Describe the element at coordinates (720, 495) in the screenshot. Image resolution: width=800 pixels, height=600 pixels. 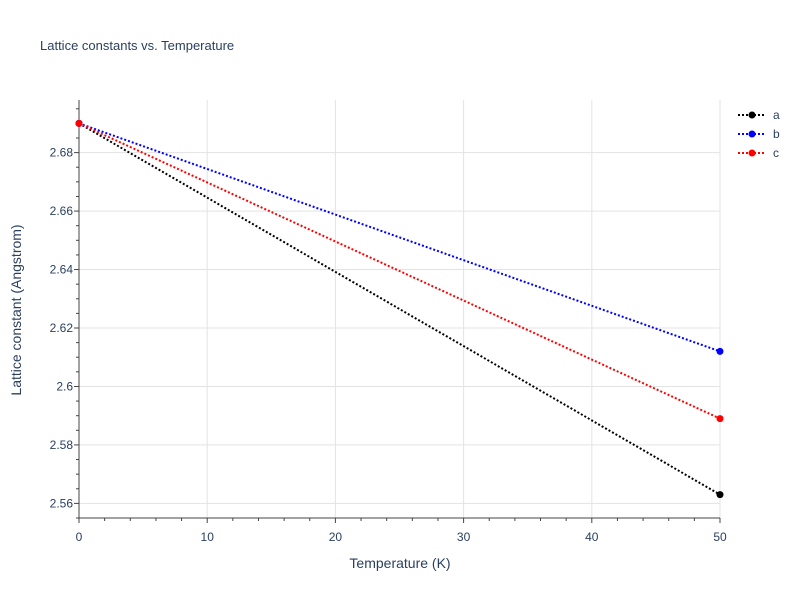
I see `data-point-a` at that location.